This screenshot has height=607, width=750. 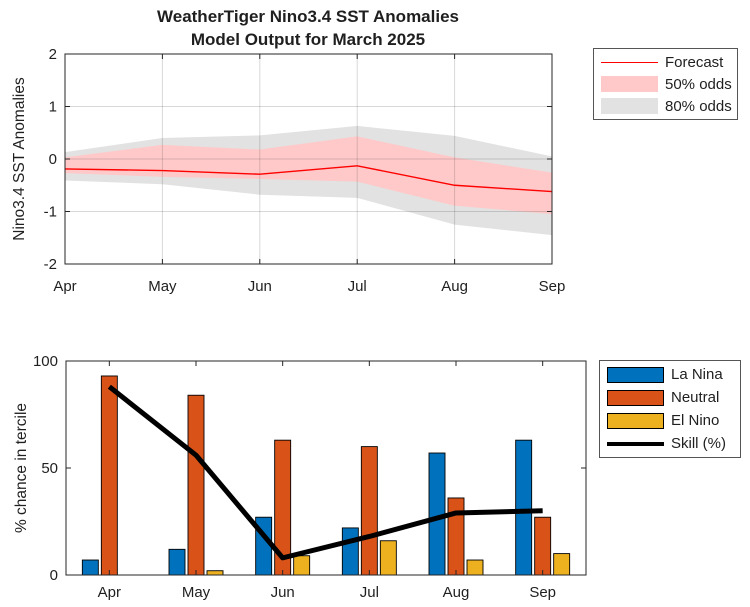 I want to click on tercile-legend: La Nina Neutral El Nino Skill (%), so click(x=670, y=409).